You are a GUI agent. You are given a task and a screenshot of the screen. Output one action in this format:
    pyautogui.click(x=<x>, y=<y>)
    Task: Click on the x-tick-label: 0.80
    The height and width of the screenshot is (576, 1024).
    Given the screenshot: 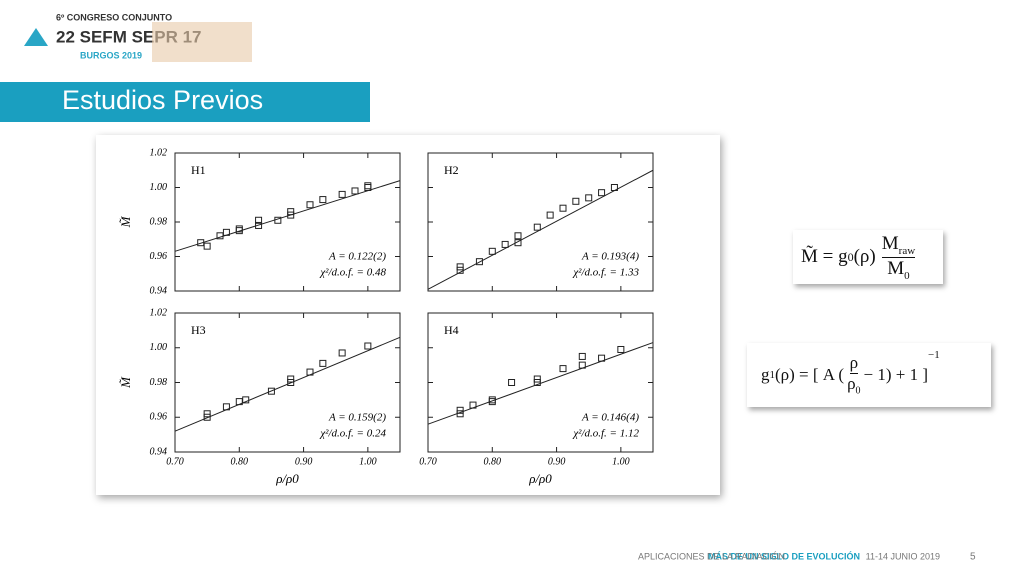 What is the action you would take?
    pyautogui.click(x=240, y=461)
    